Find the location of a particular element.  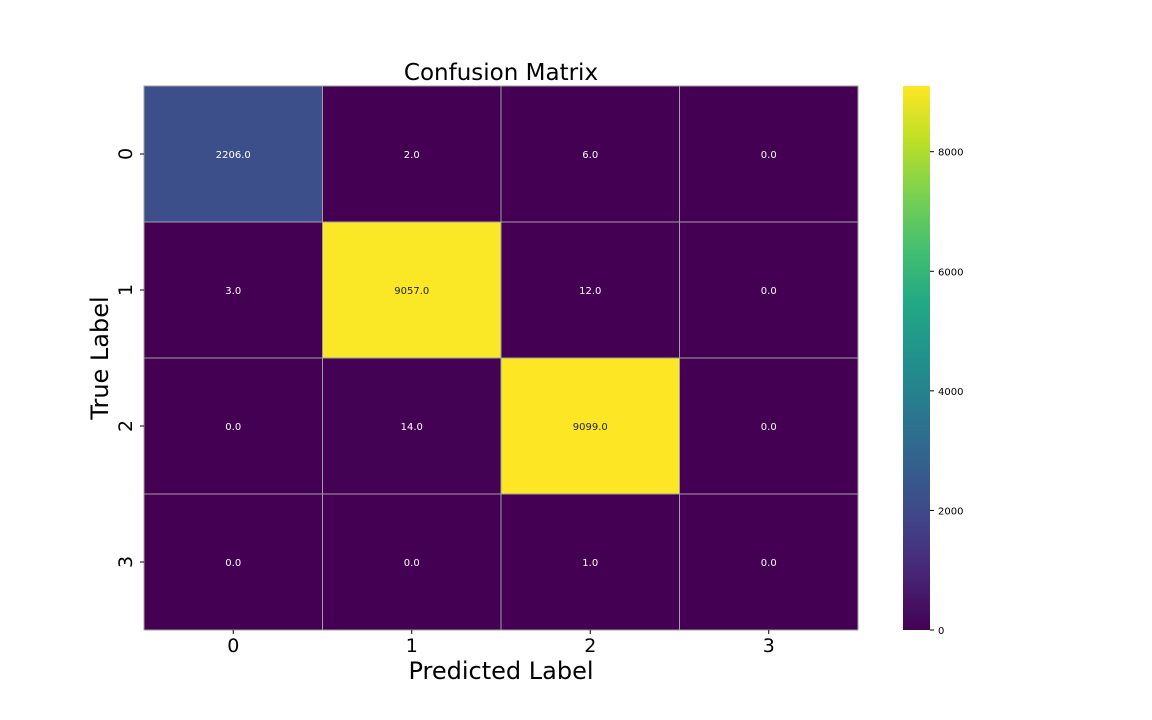

cell-value-label: 1.0 is located at coordinates (590, 563).